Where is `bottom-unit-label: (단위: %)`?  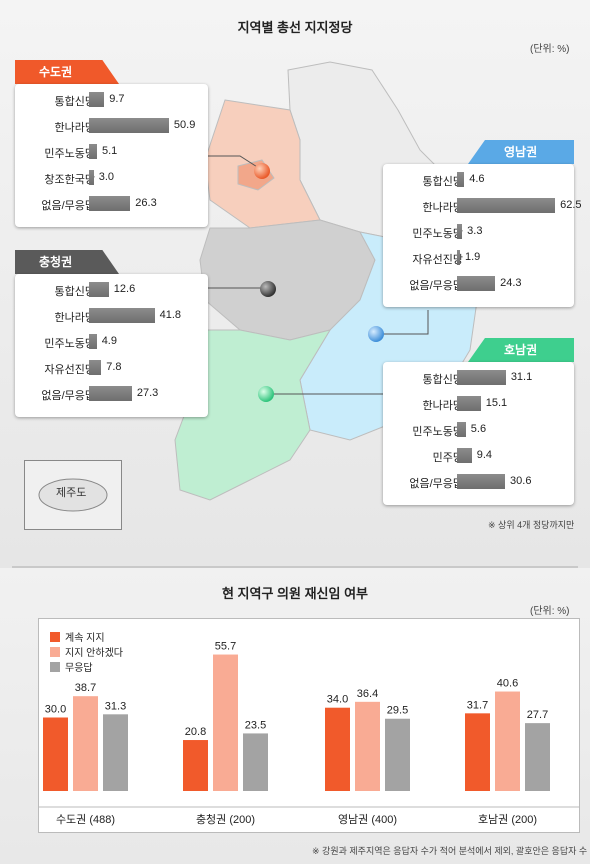 bottom-unit-label: (단위: %) is located at coordinates (550, 611).